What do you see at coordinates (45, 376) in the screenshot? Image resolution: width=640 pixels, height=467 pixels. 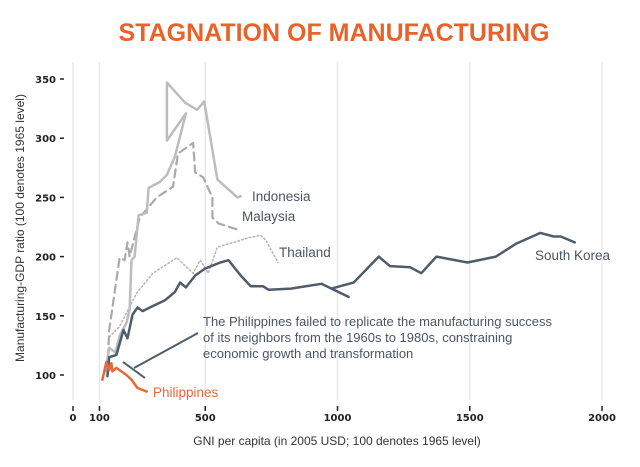 I see `y-tick-label: 100` at bounding box center [45, 376].